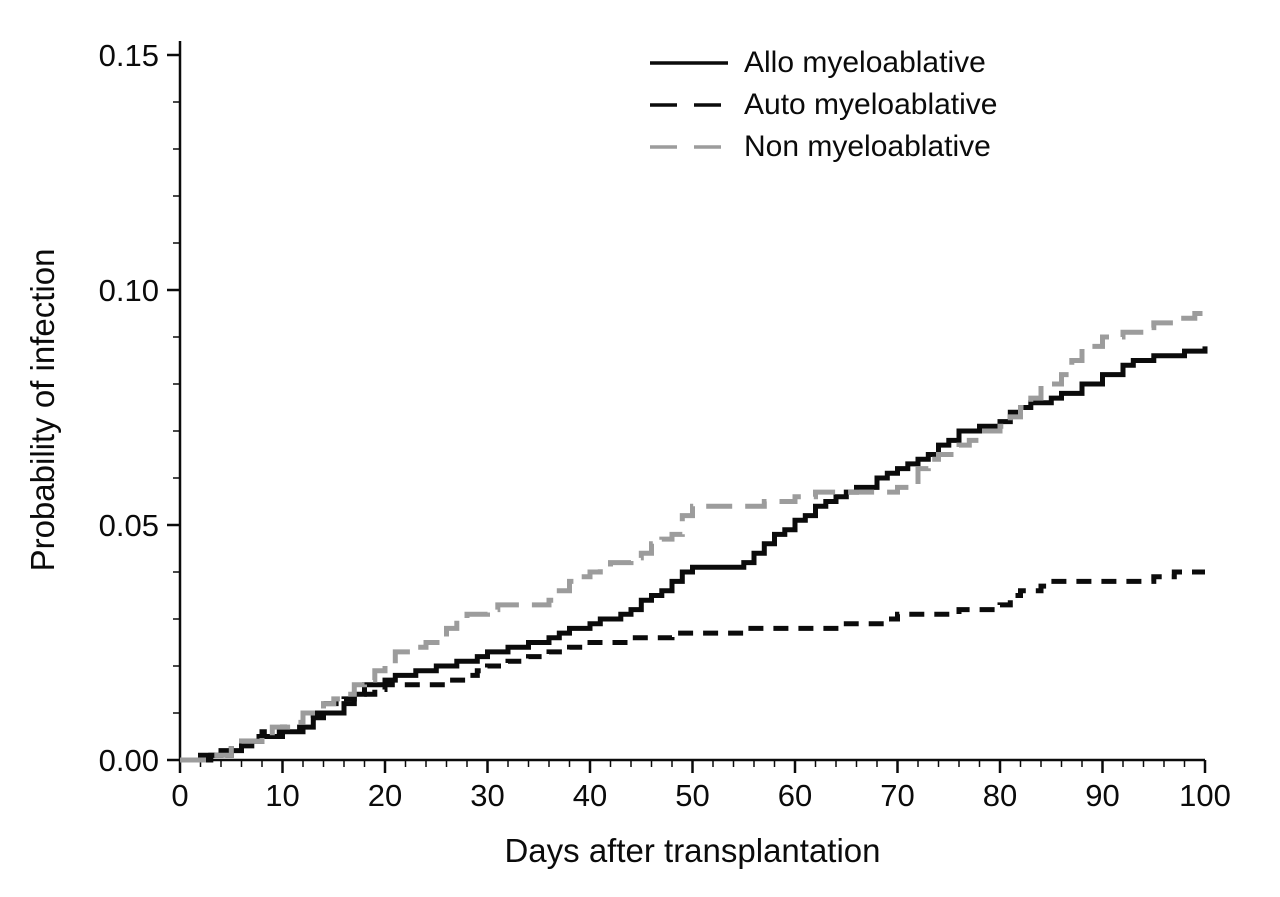 This screenshot has width=1280, height=897. What do you see at coordinates (692, 795) in the screenshot?
I see `x-tick-label: 50` at bounding box center [692, 795].